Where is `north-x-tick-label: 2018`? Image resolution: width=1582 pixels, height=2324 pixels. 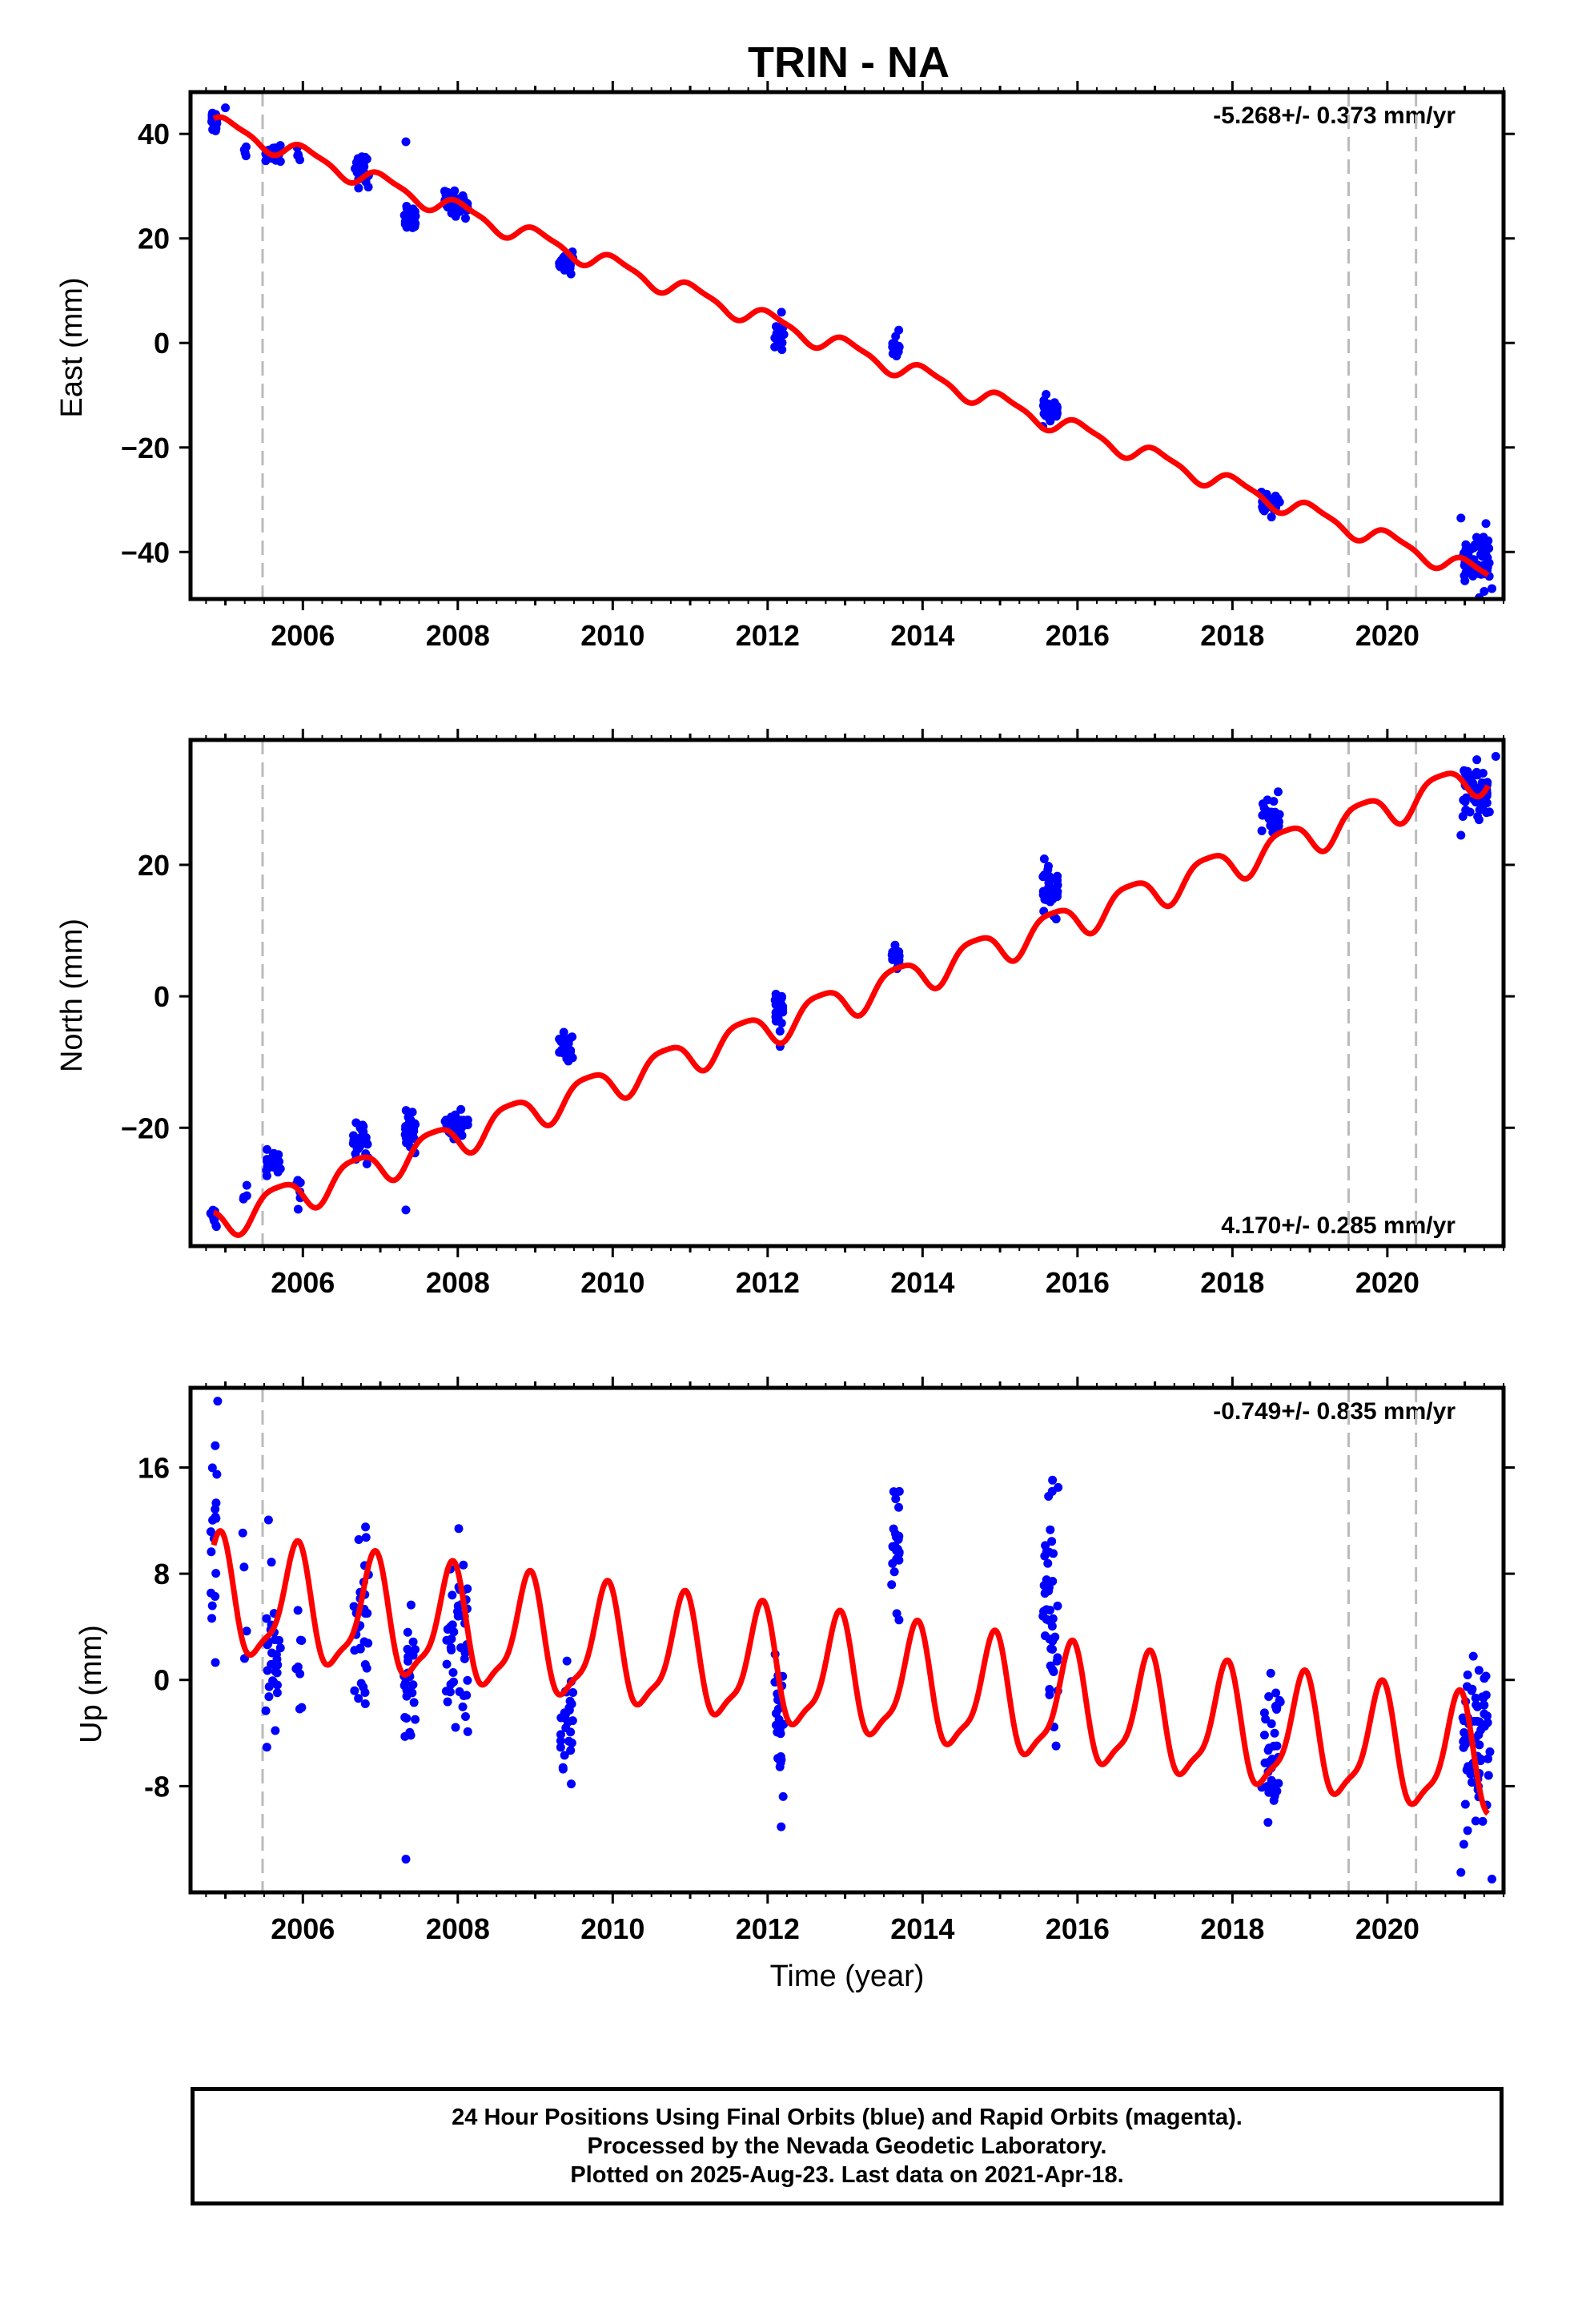 north-x-tick-label: 2018 is located at coordinates (1232, 1282).